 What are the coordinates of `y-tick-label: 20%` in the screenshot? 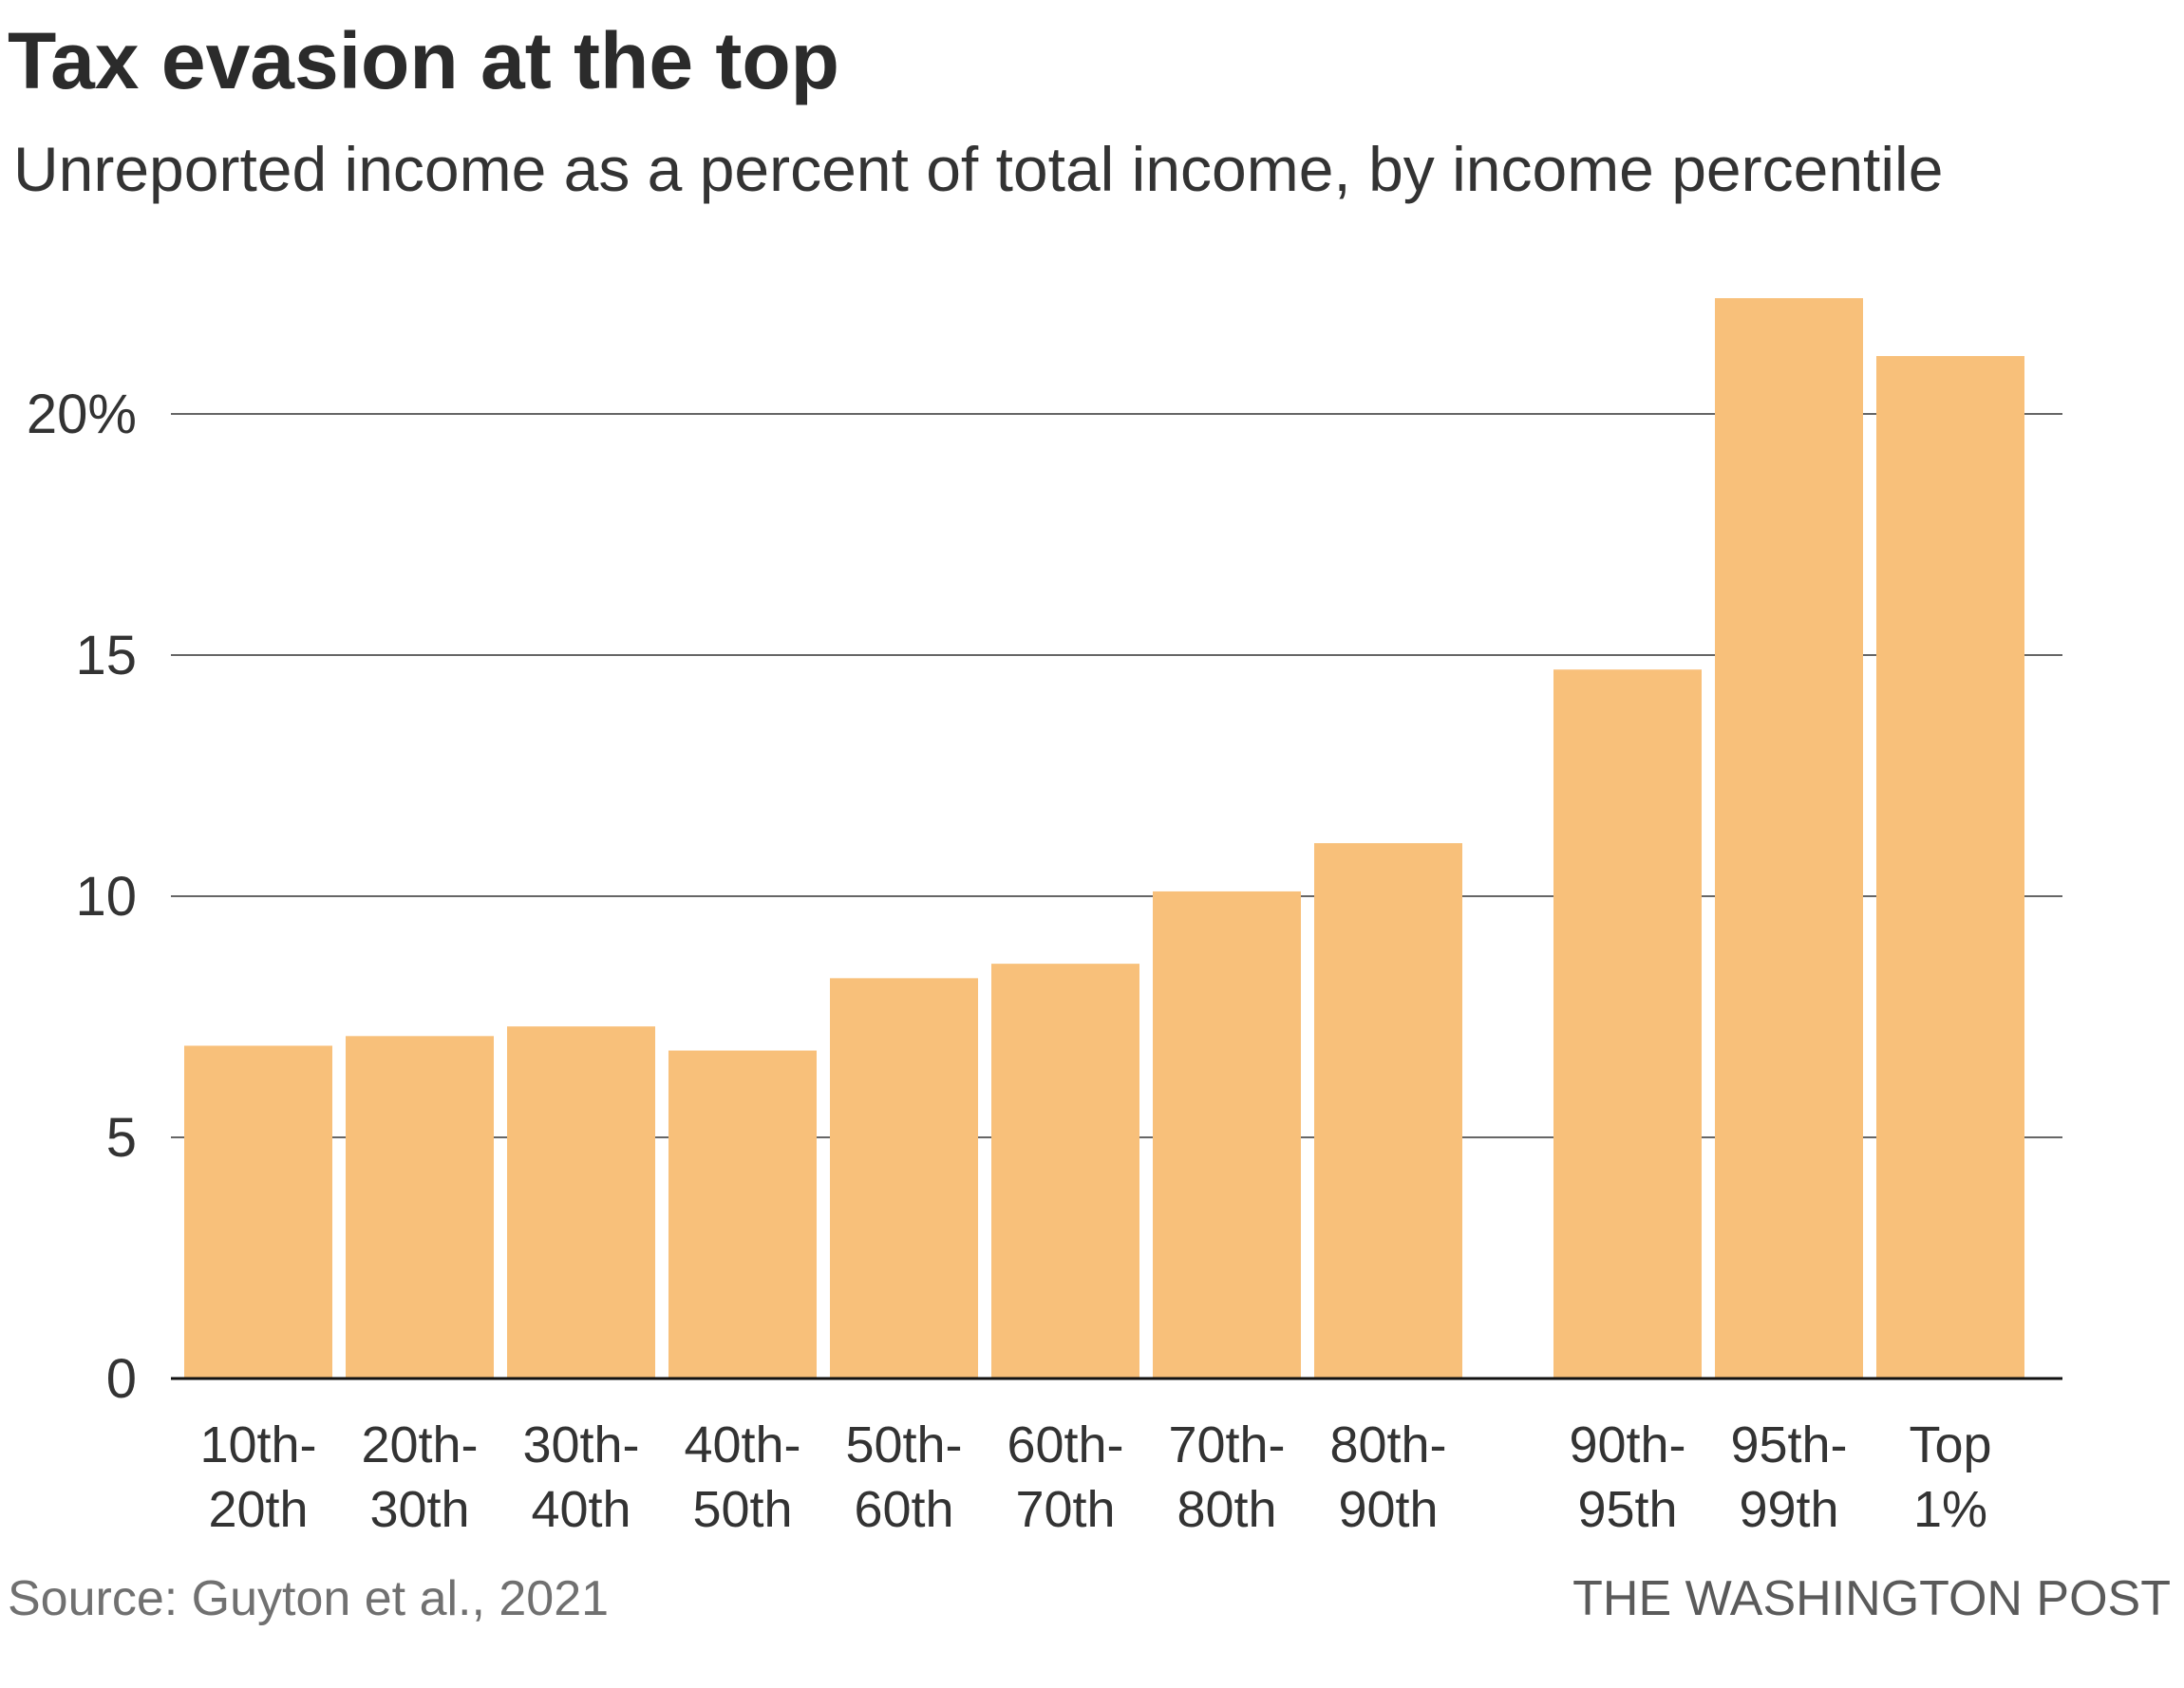 It's located at (82, 414).